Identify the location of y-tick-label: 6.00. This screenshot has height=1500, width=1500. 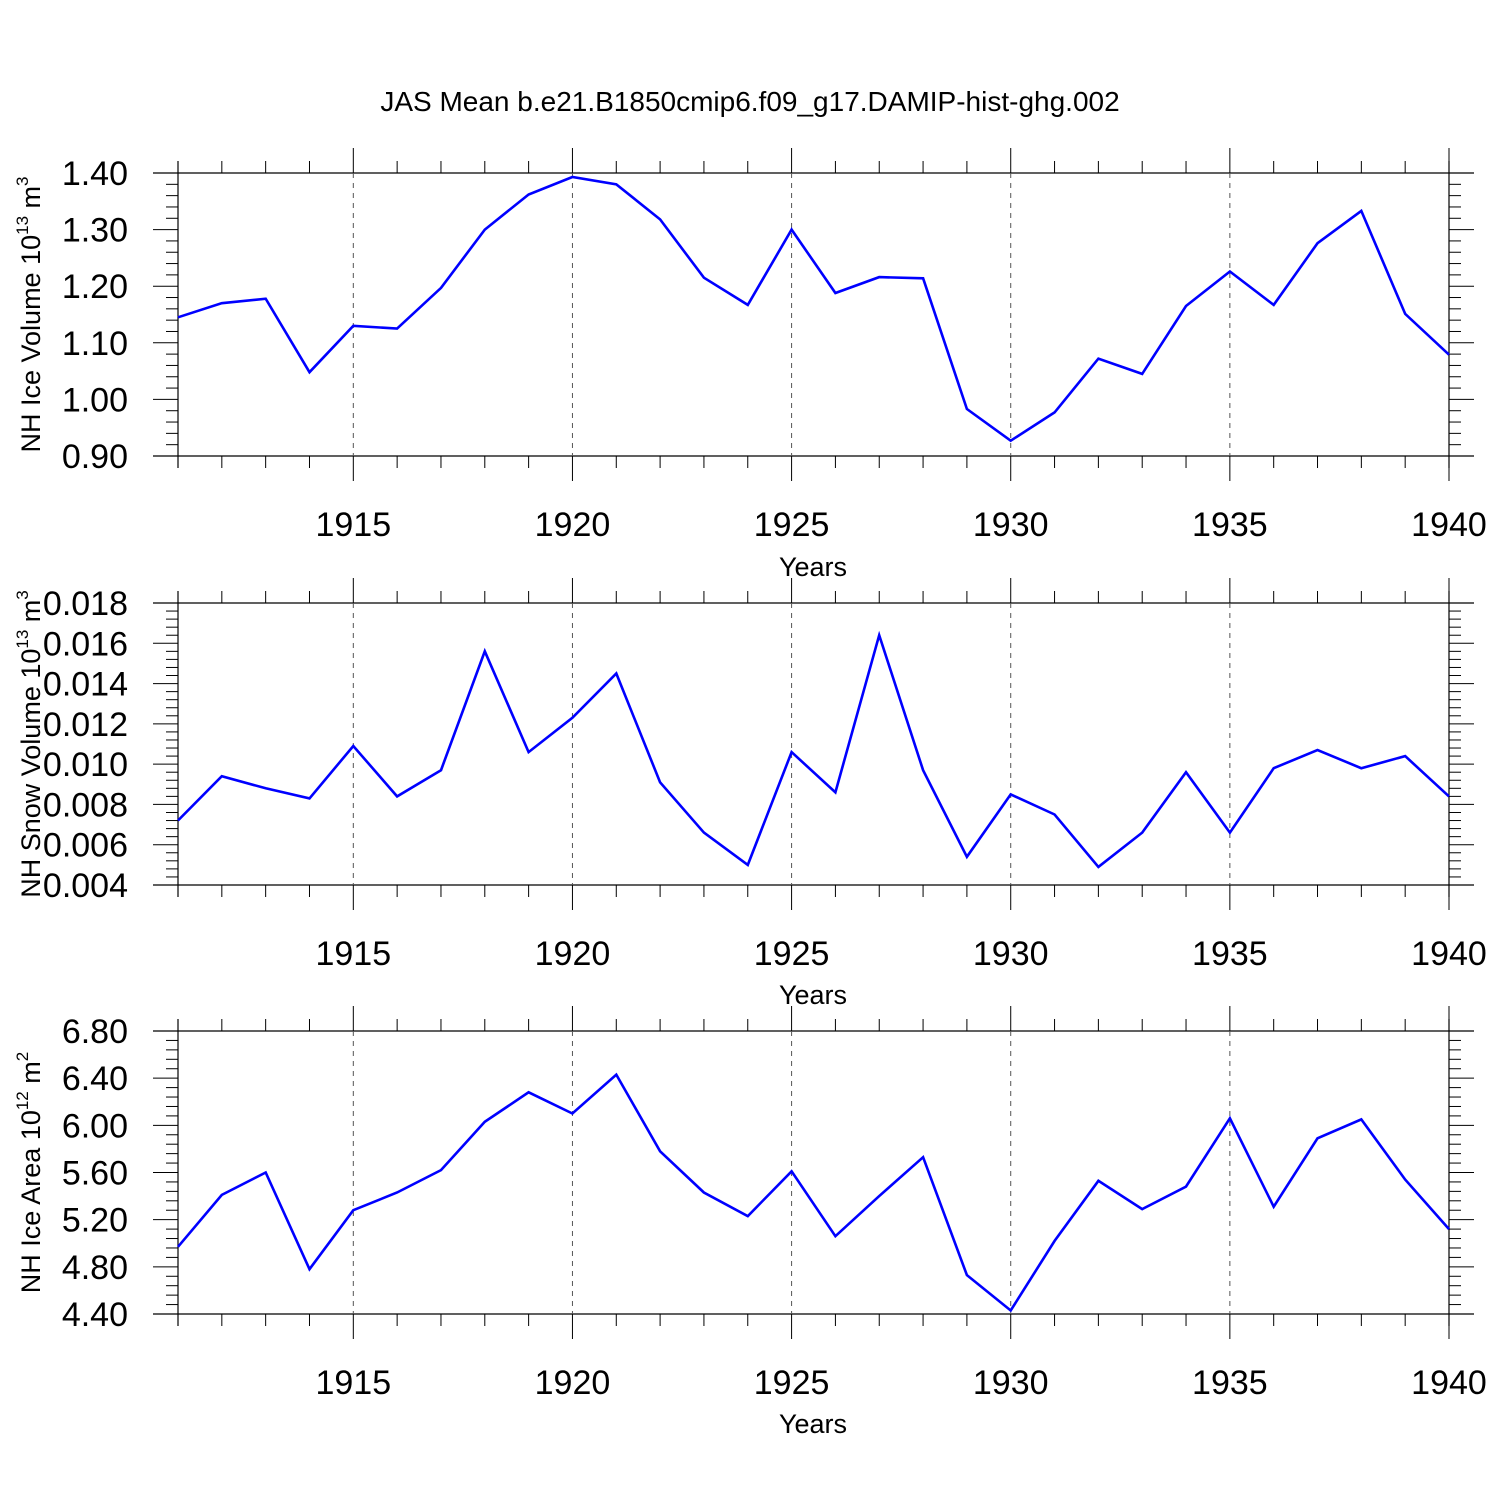
(95, 1126).